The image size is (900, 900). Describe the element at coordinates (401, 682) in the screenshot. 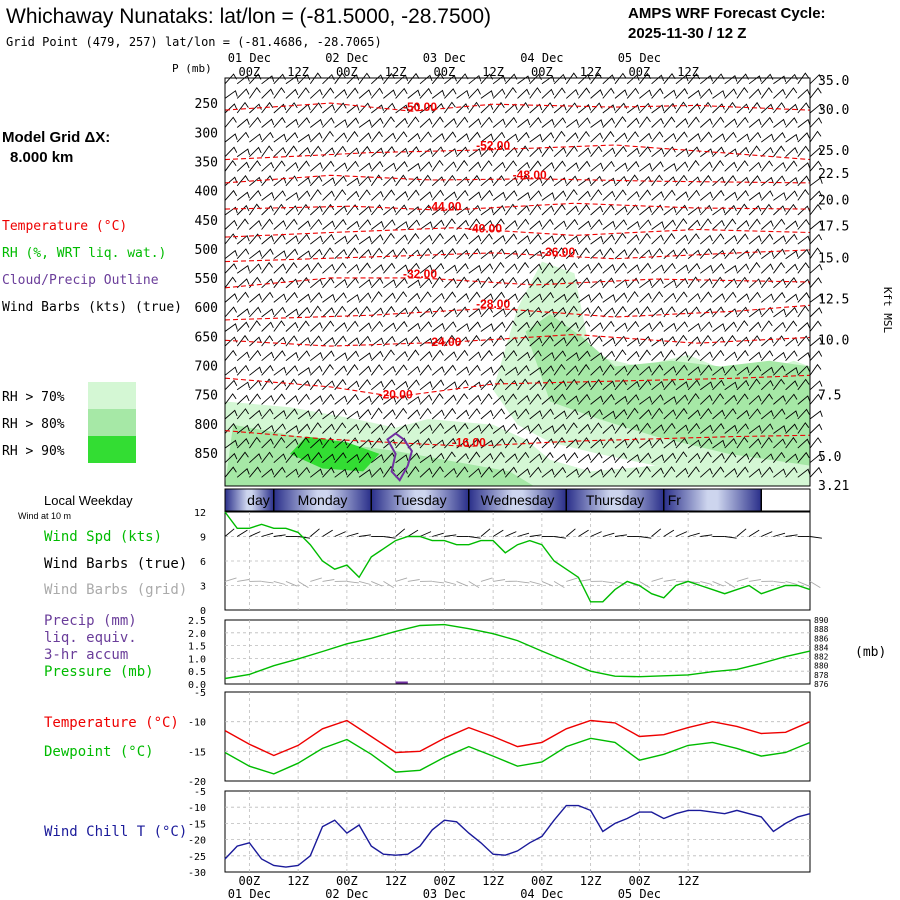

I see `precip-bar` at that location.